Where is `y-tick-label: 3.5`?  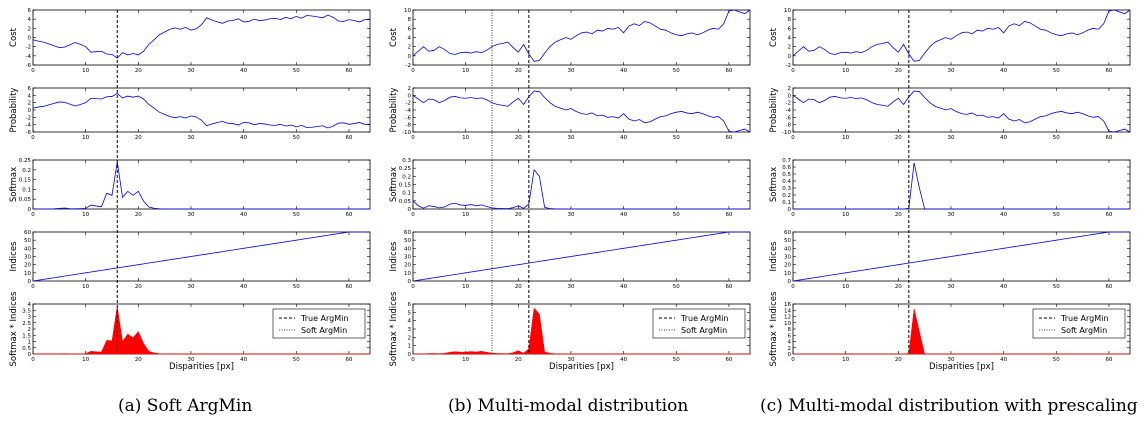
y-tick-label: 3.5 is located at coordinates (26, 311).